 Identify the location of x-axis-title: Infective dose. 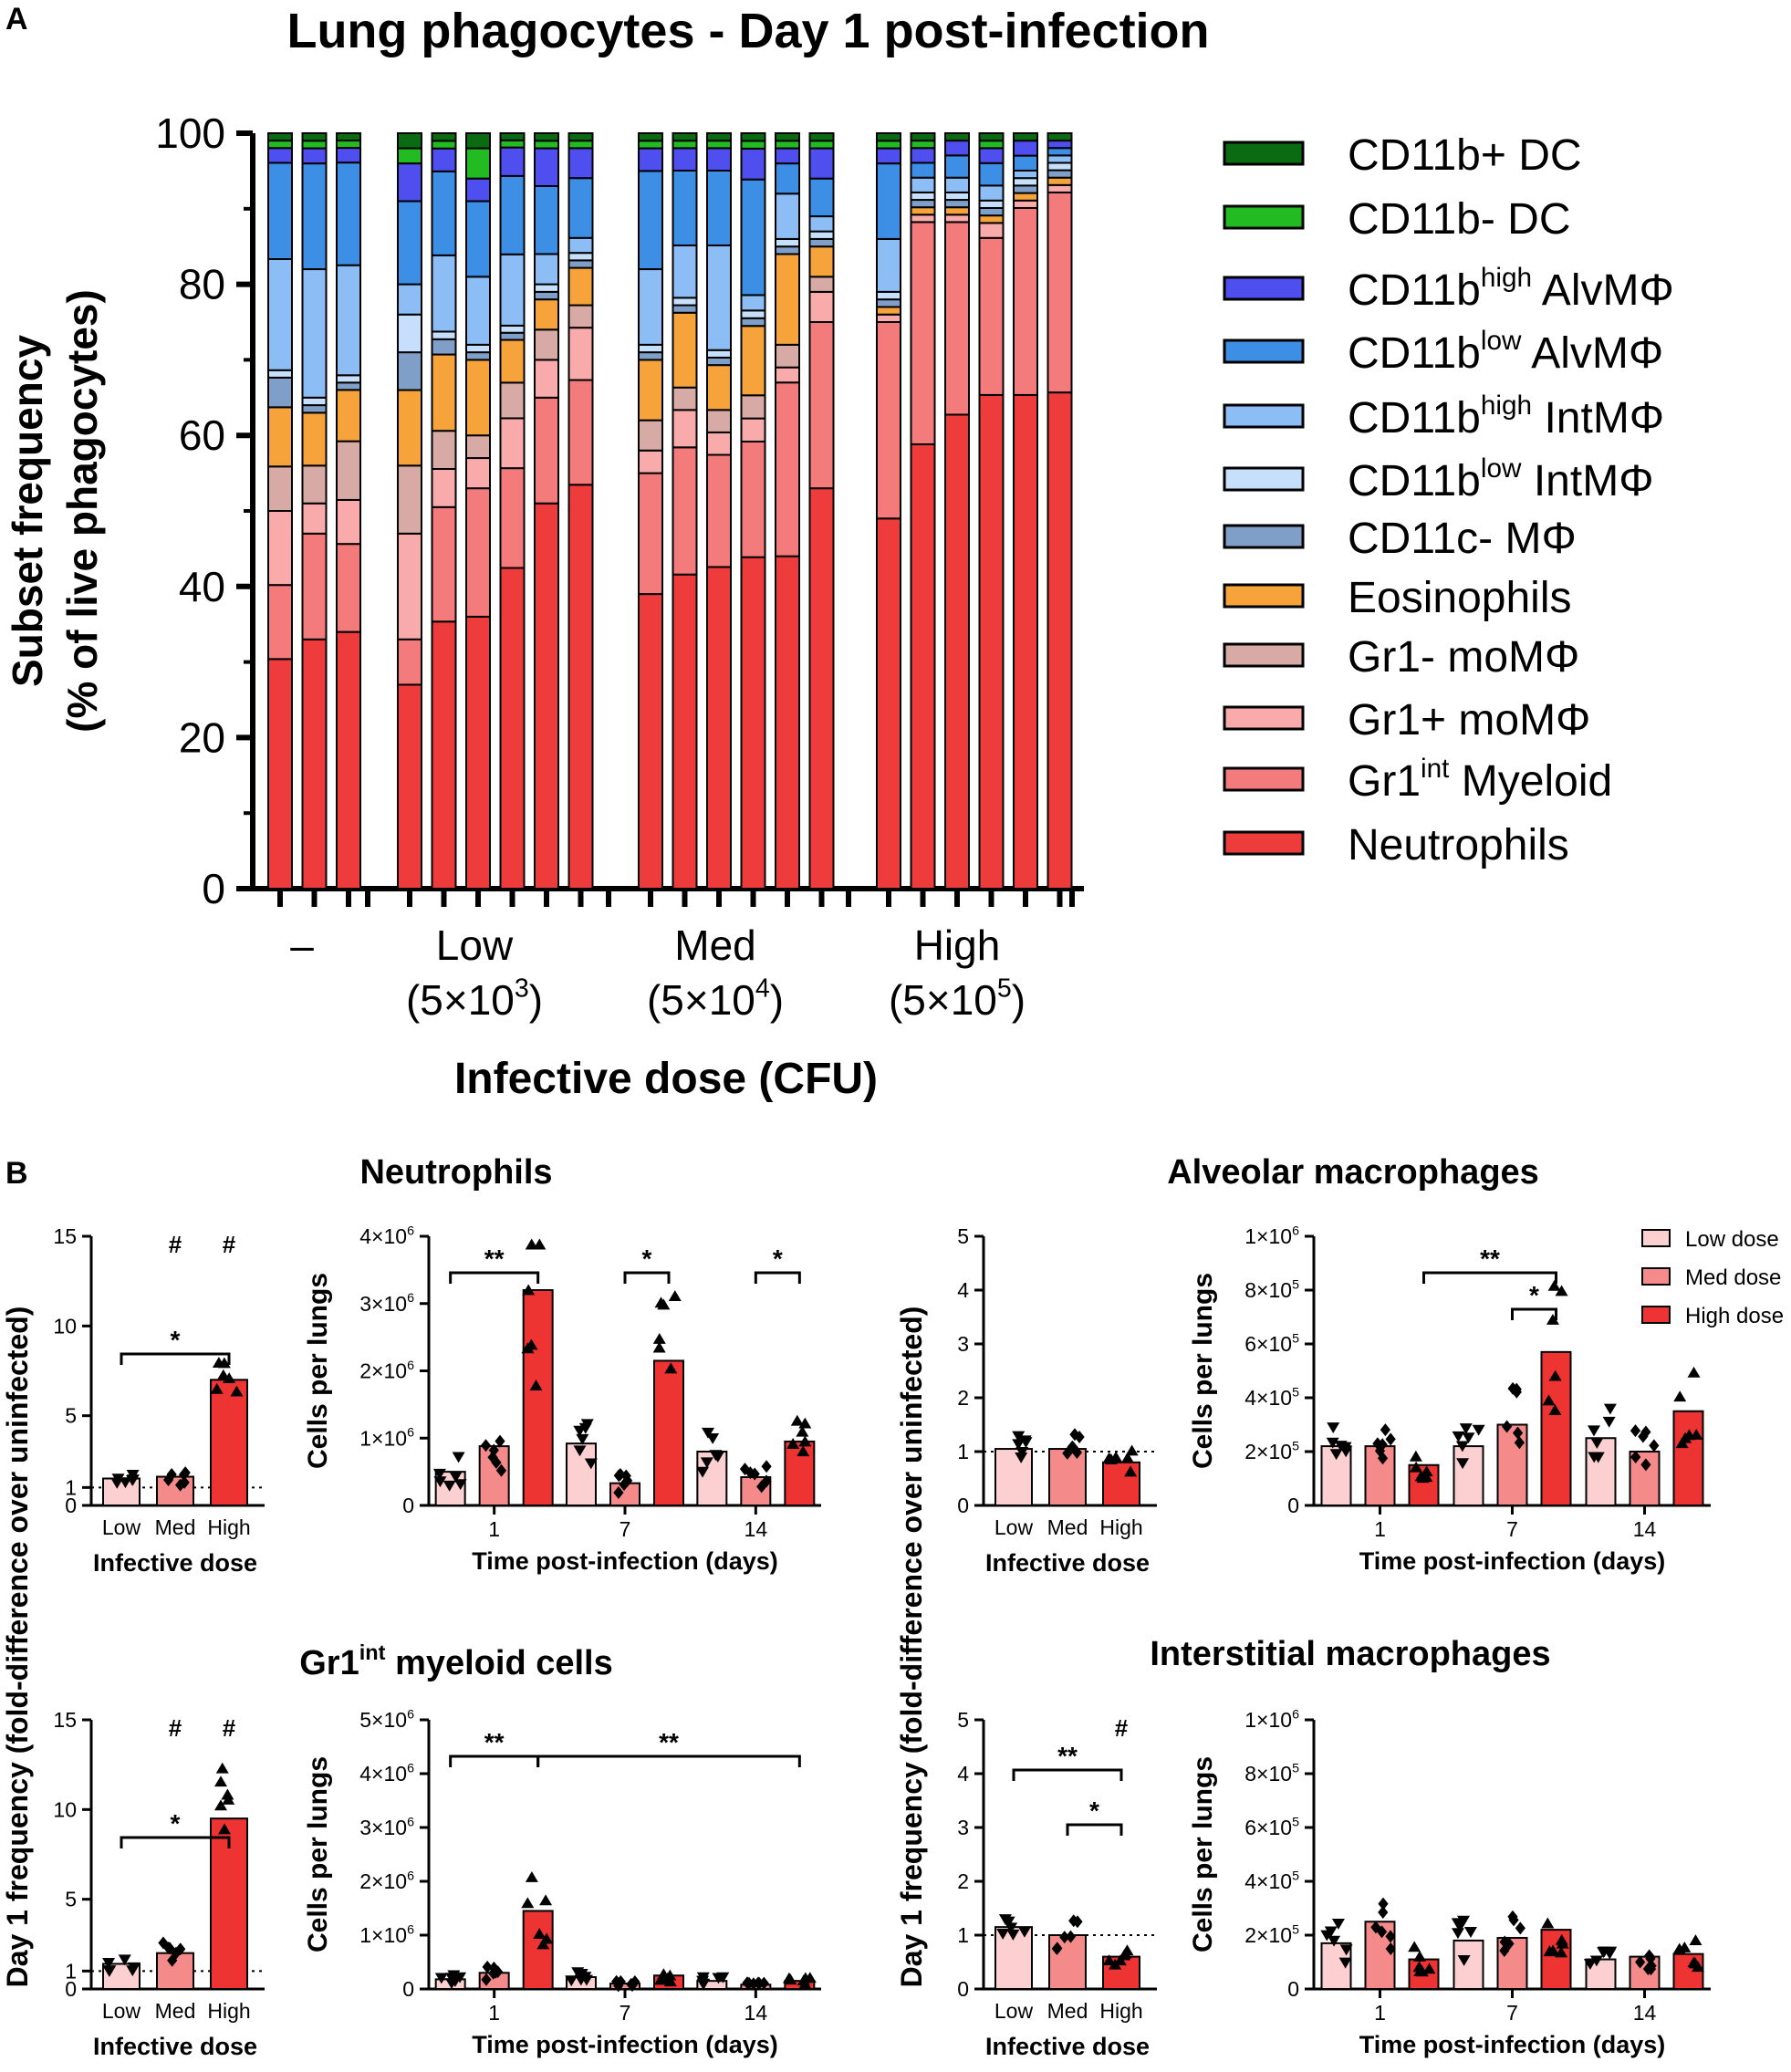
(175, 2046).